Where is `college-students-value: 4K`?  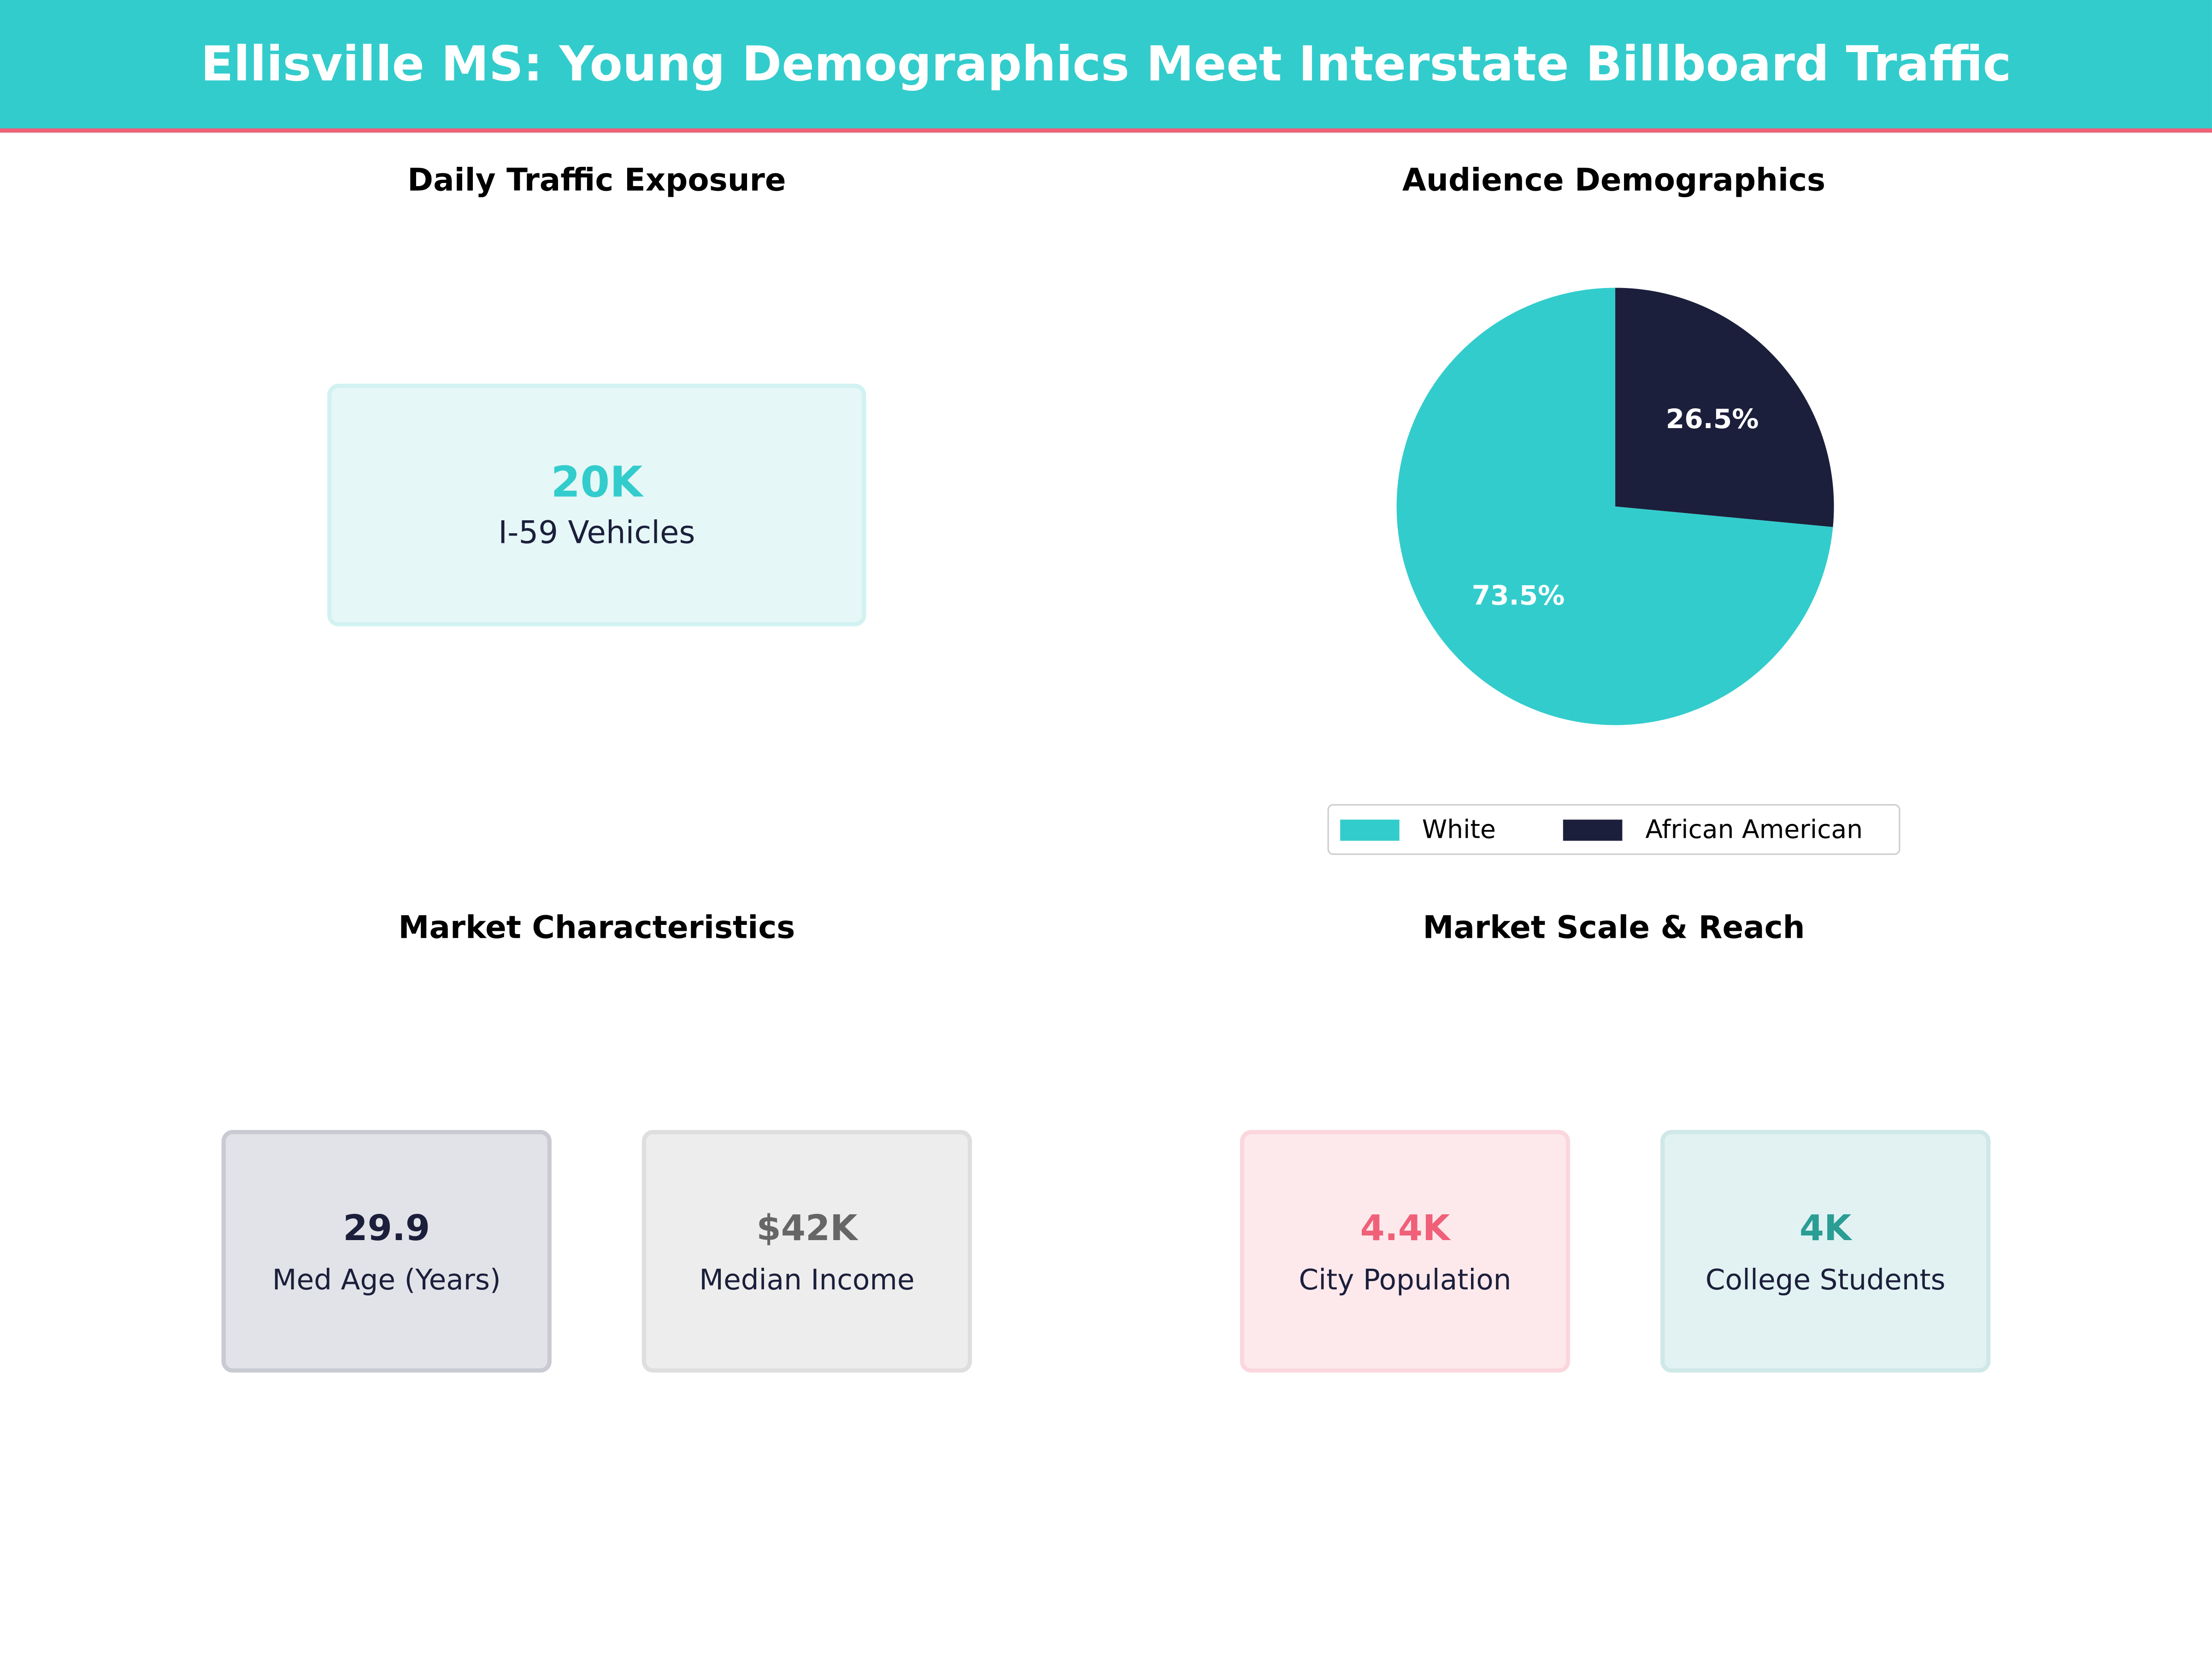 college-students-value: 4K is located at coordinates (1825, 1227).